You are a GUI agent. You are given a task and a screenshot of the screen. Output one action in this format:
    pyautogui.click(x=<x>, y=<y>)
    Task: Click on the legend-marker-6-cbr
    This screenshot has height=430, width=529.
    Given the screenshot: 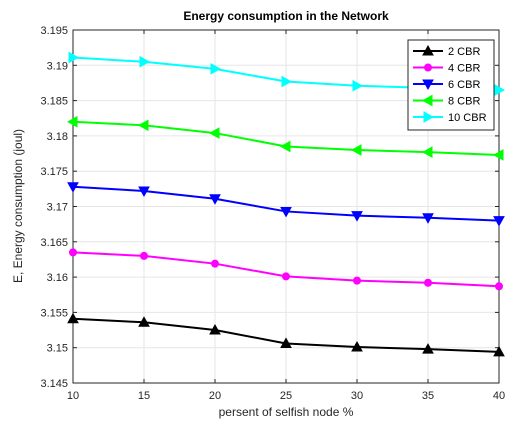 What is the action you would take?
    pyautogui.click(x=428, y=85)
    